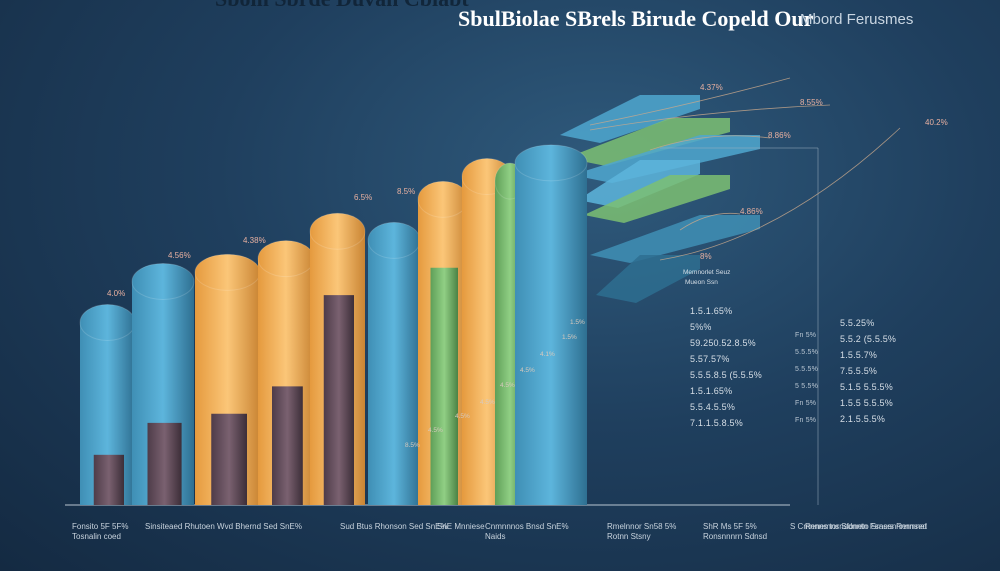  Describe the element at coordinates (706, 272) in the screenshot. I see `annotation-text: Memnorlet Seuz` at that location.